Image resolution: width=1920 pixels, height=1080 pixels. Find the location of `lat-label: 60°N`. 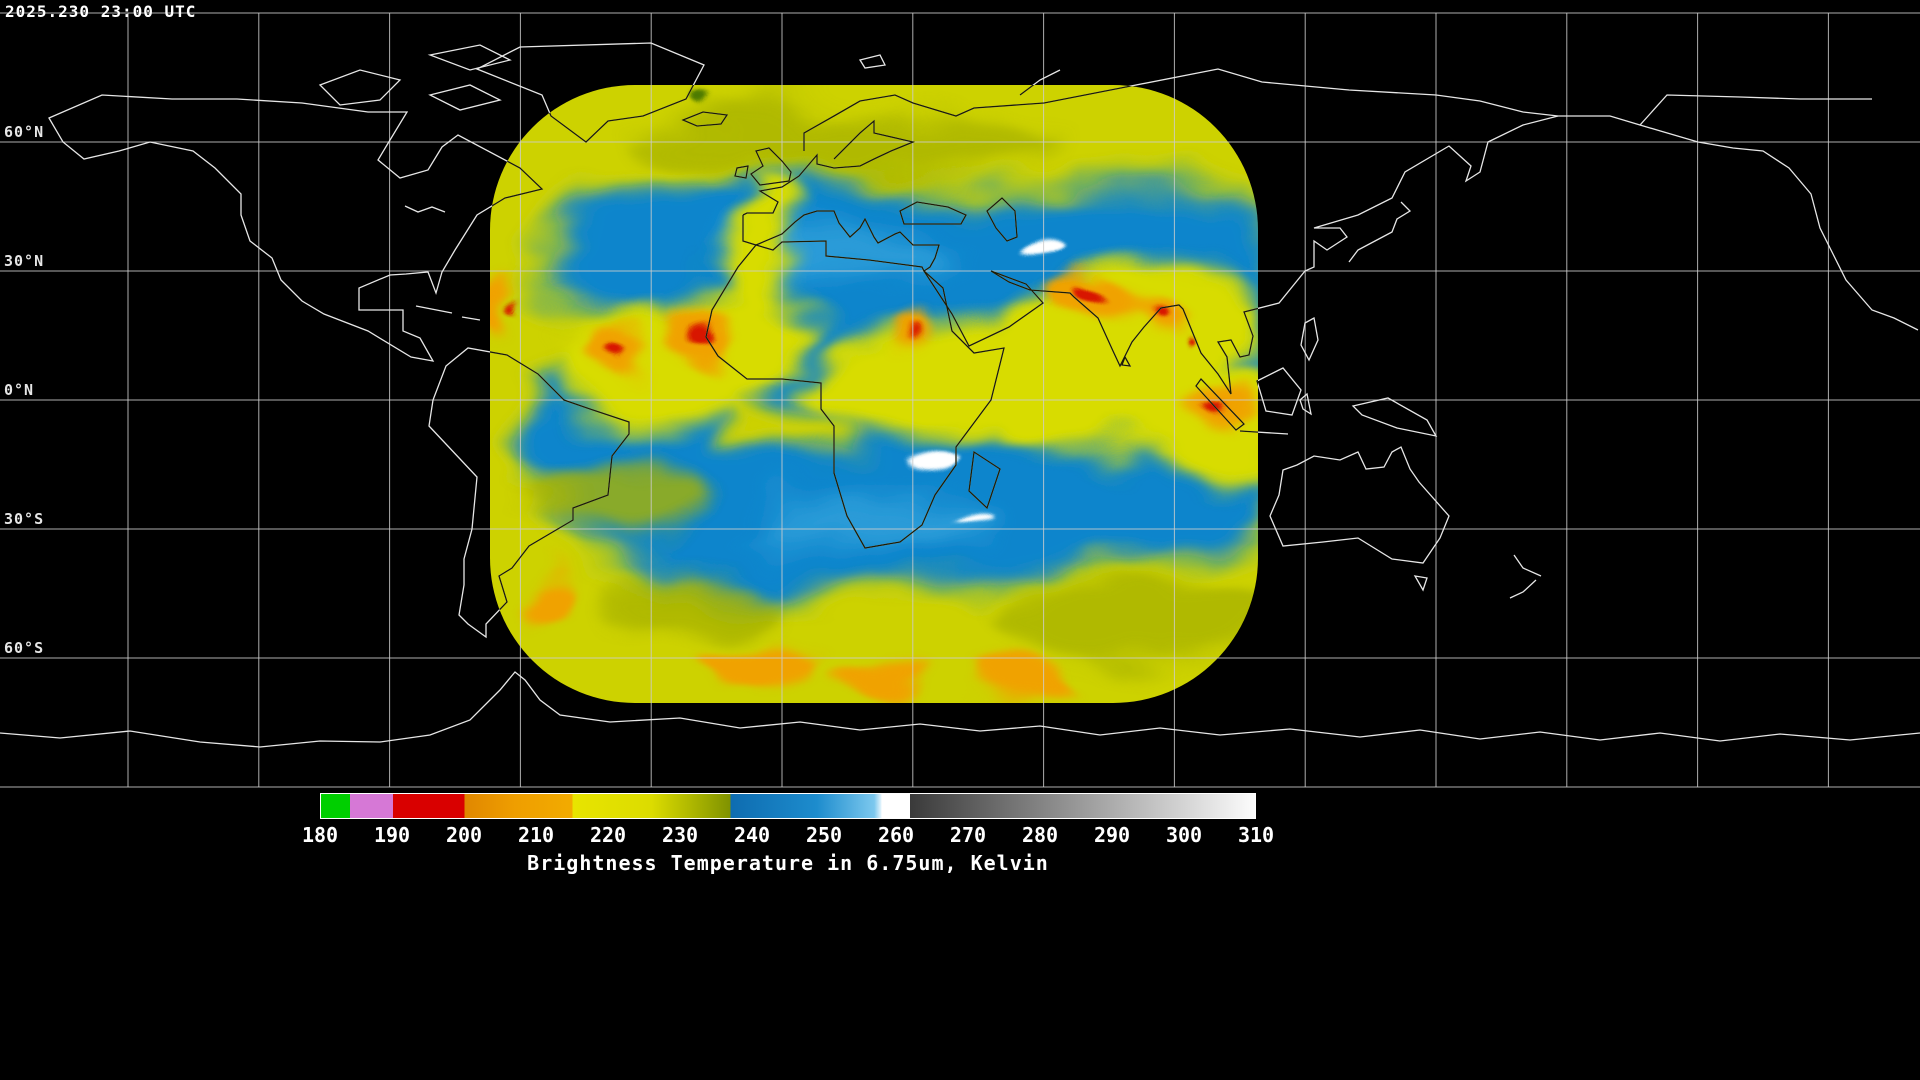

lat-label: 60°N is located at coordinates (24, 132).